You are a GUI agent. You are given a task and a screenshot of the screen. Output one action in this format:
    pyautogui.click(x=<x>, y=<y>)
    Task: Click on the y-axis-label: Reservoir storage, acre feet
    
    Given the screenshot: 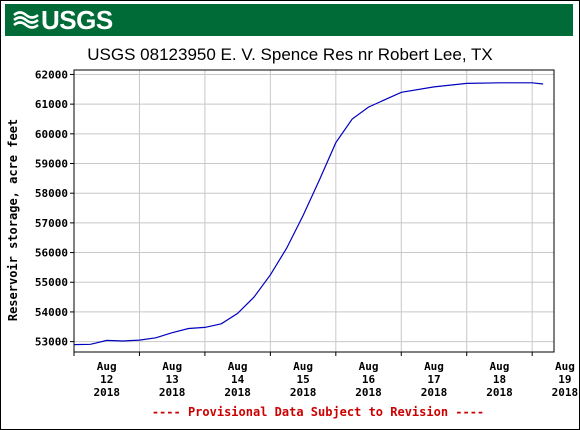 What is the action you would take?
    pyautogui.click(x=13, y=220)
    